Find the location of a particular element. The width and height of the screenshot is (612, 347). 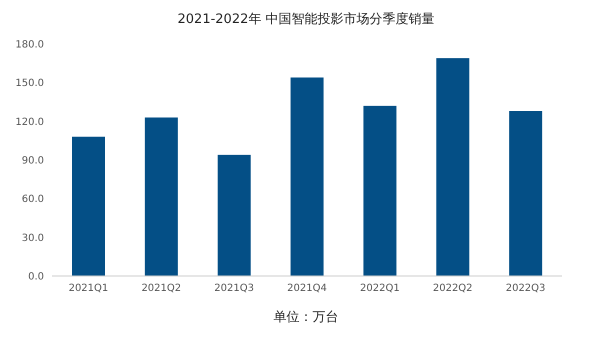

x-tick-label: 2021Q4 is located at coordinates (307, 288).